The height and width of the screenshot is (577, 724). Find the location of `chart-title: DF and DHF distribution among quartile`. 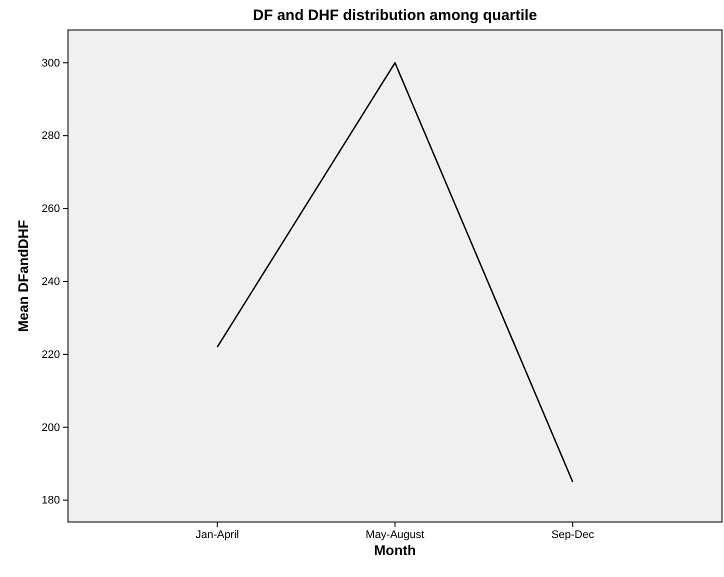

chart-title: DF and DHF distribution among quartile is located at coordinates (395, 15).